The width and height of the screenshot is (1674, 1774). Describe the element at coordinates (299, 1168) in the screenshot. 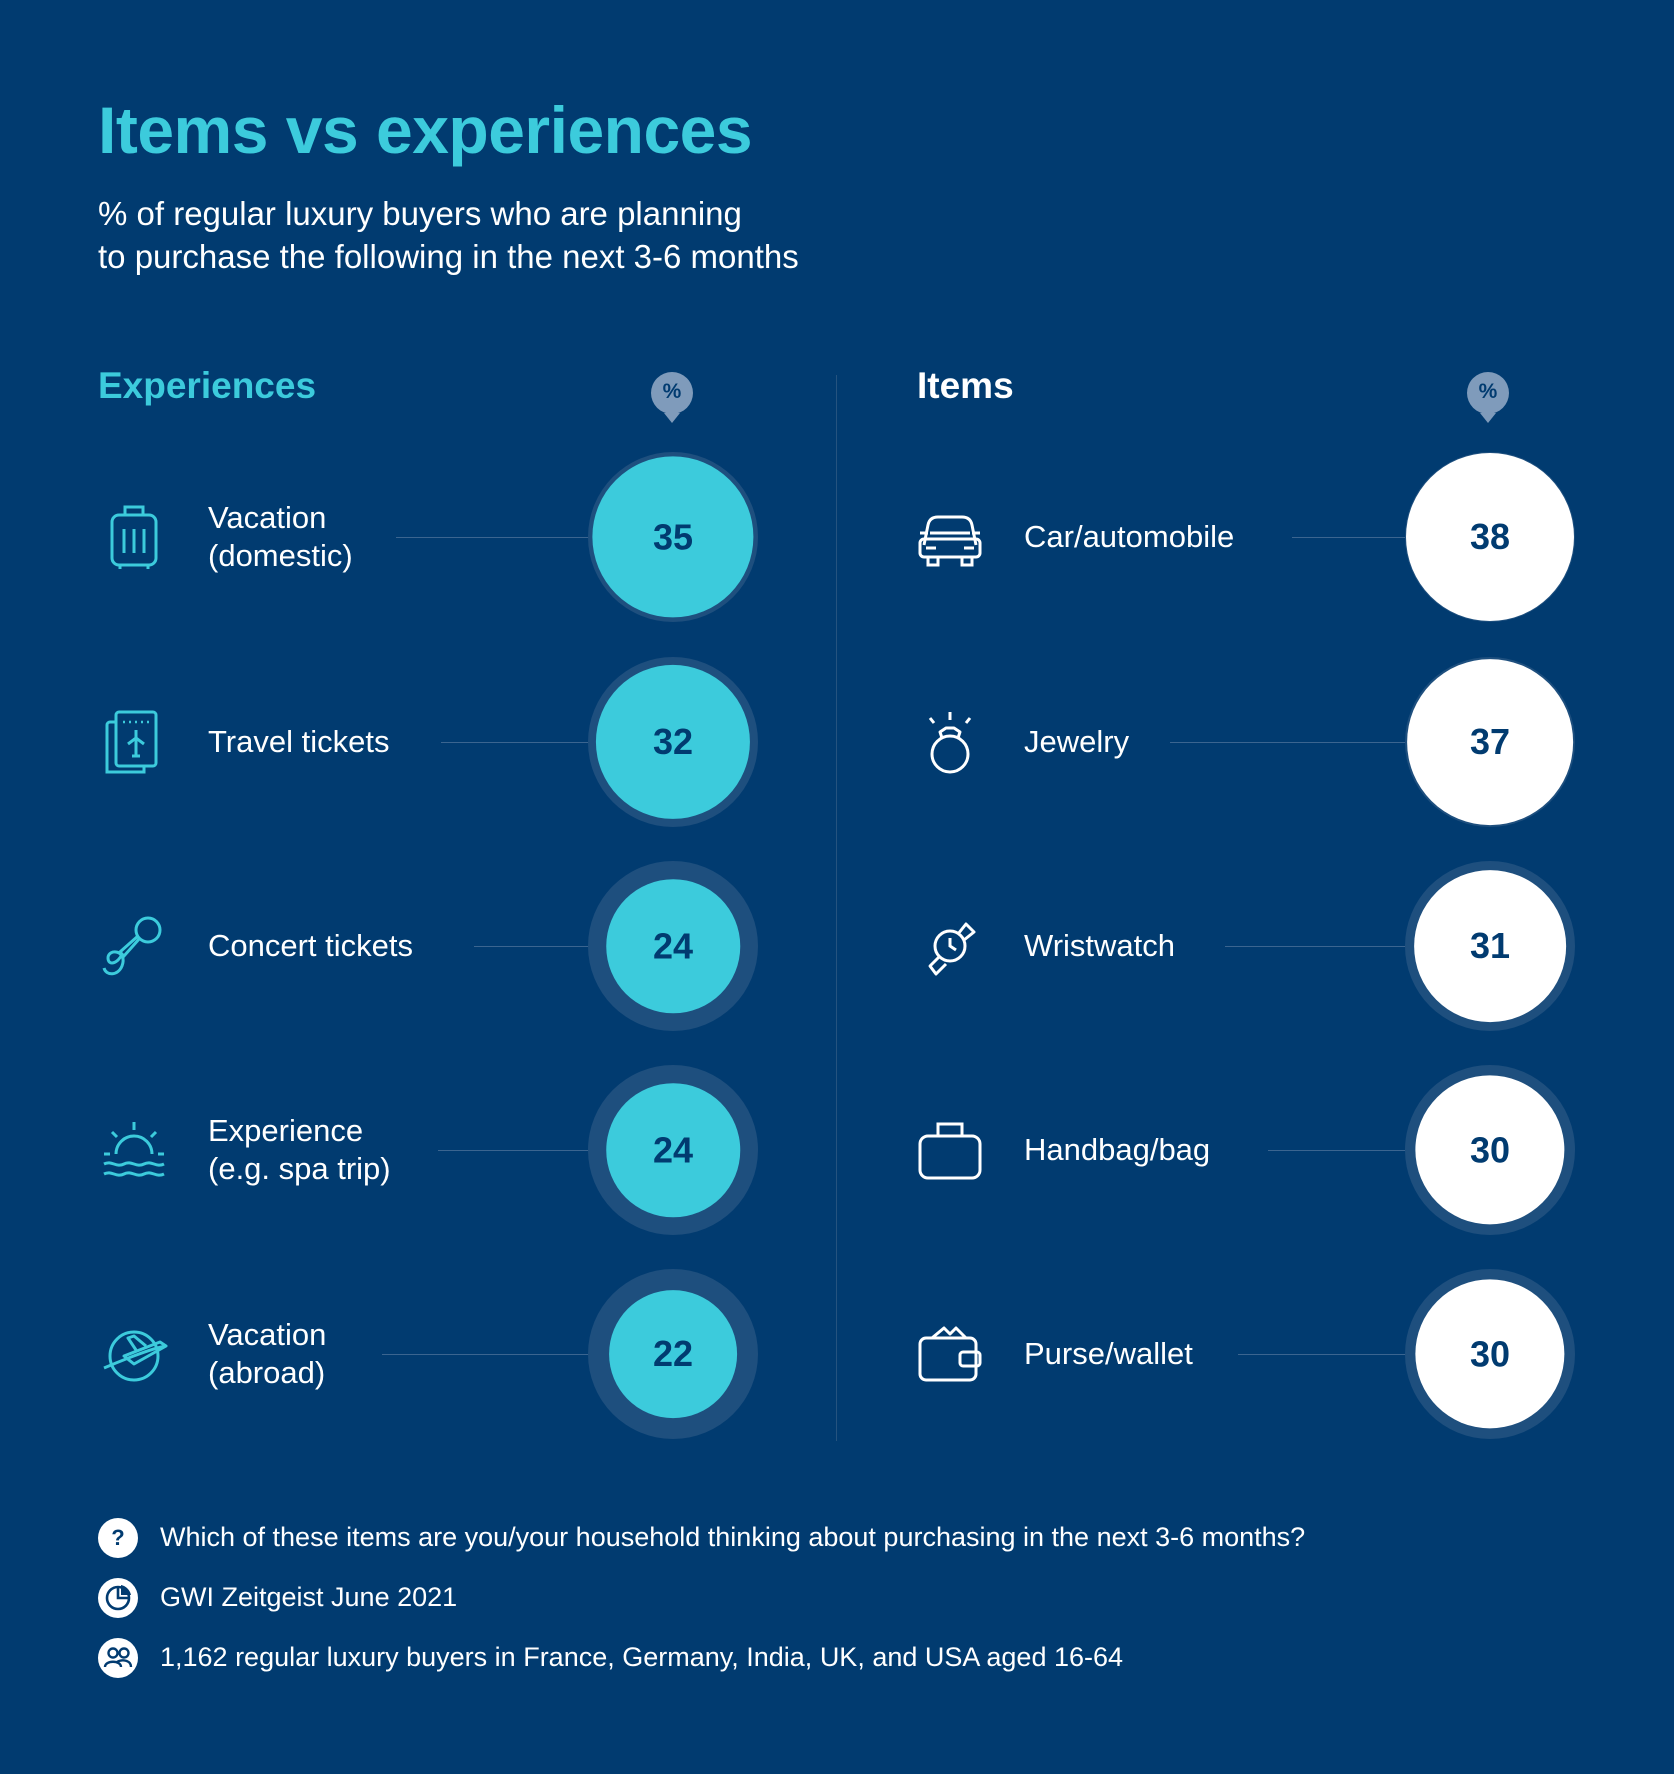

I see `row-label-line: (e.g. spa trip)` at that location.